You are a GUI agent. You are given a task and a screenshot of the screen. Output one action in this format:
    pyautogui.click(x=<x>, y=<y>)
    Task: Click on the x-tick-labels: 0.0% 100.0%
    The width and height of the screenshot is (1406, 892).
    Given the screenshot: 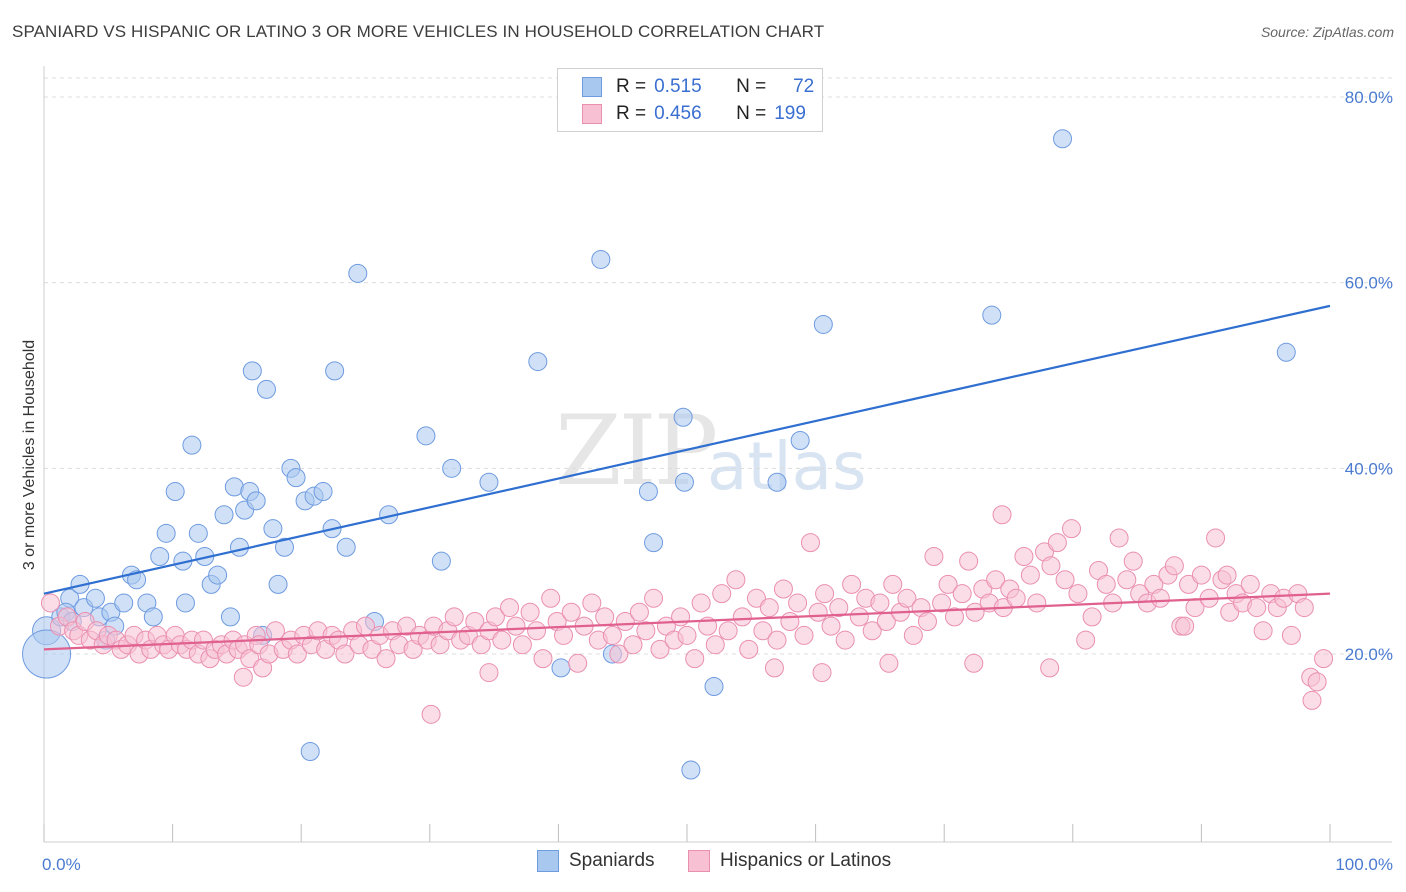 What is the action you would take?
    pyautogui.click(x=717, y=864)
    